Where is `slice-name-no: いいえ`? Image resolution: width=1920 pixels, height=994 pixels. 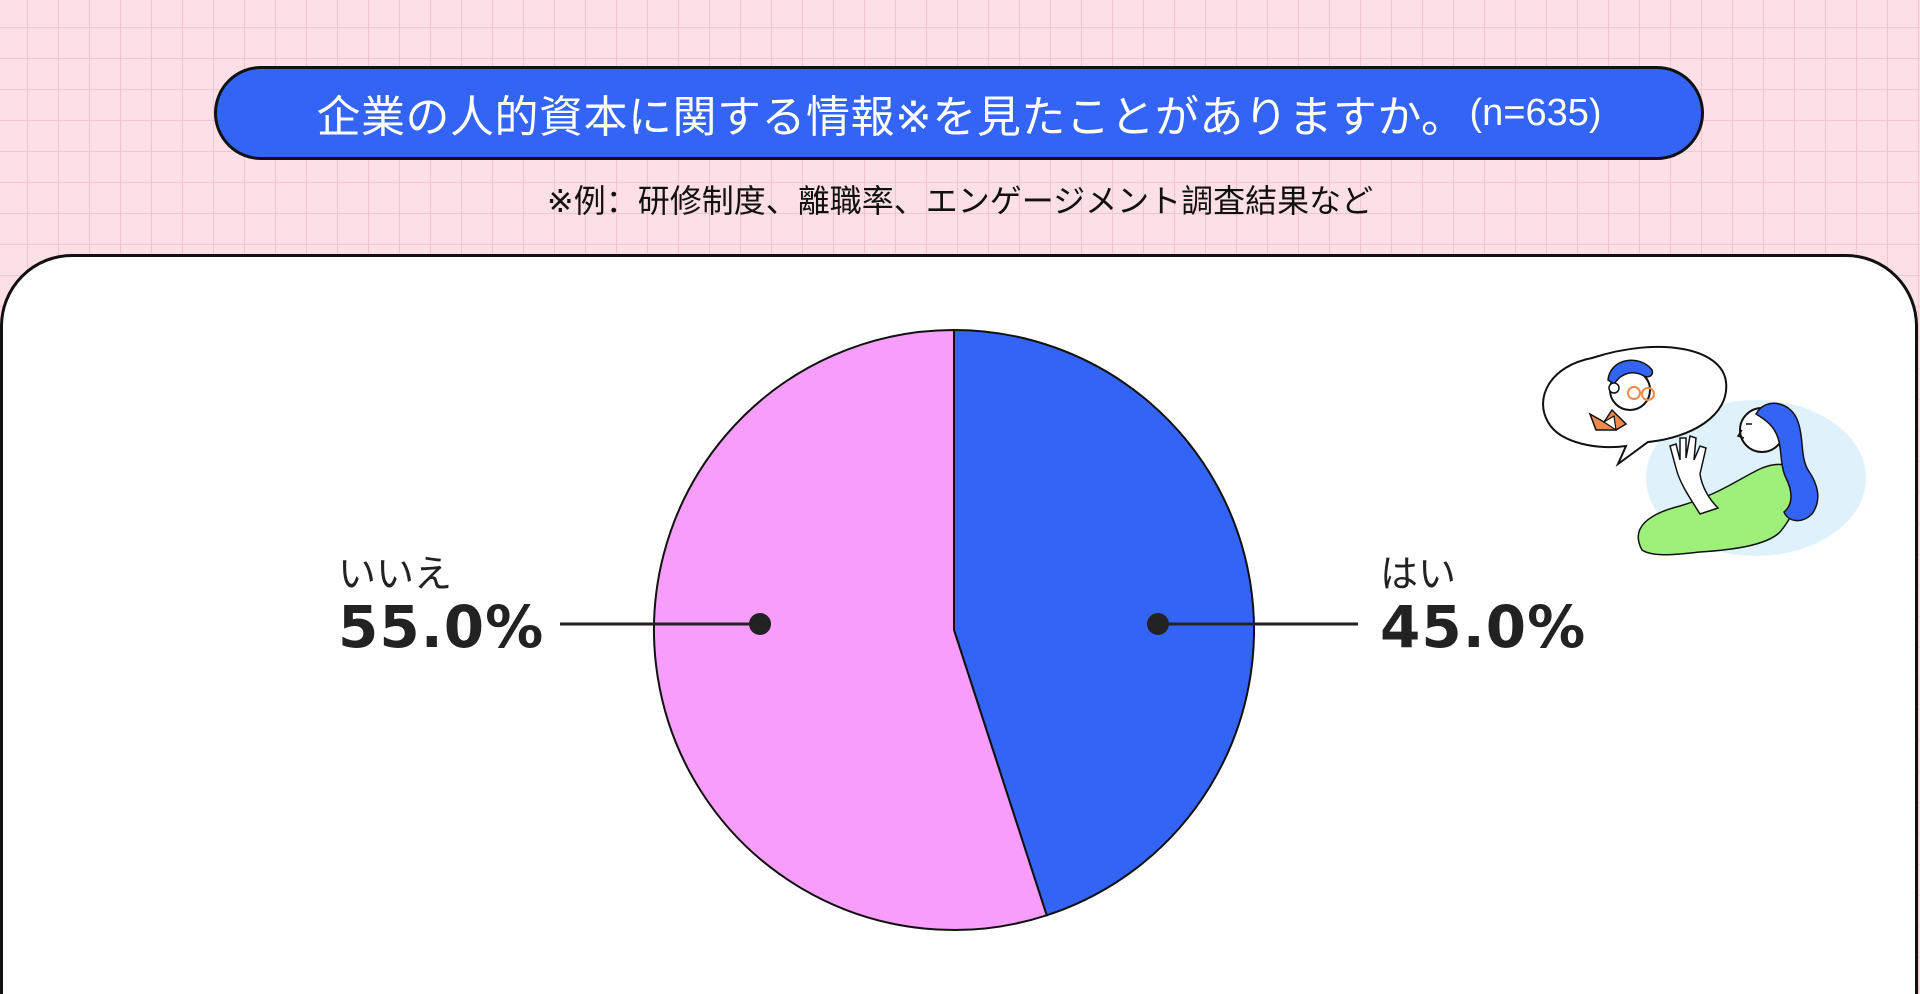 slice-name-no: いいえ is located at coordinates (395, 574).